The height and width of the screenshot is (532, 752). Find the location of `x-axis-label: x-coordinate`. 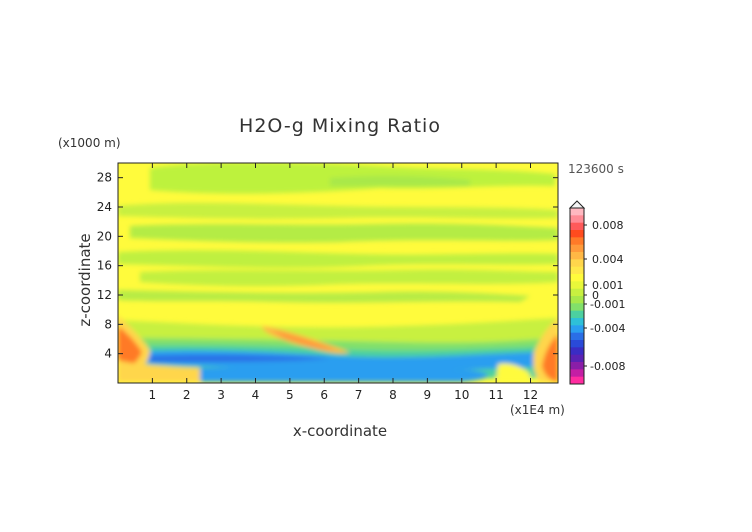

x-axis-label: x-coordinate is located at coordinates (340, 431).